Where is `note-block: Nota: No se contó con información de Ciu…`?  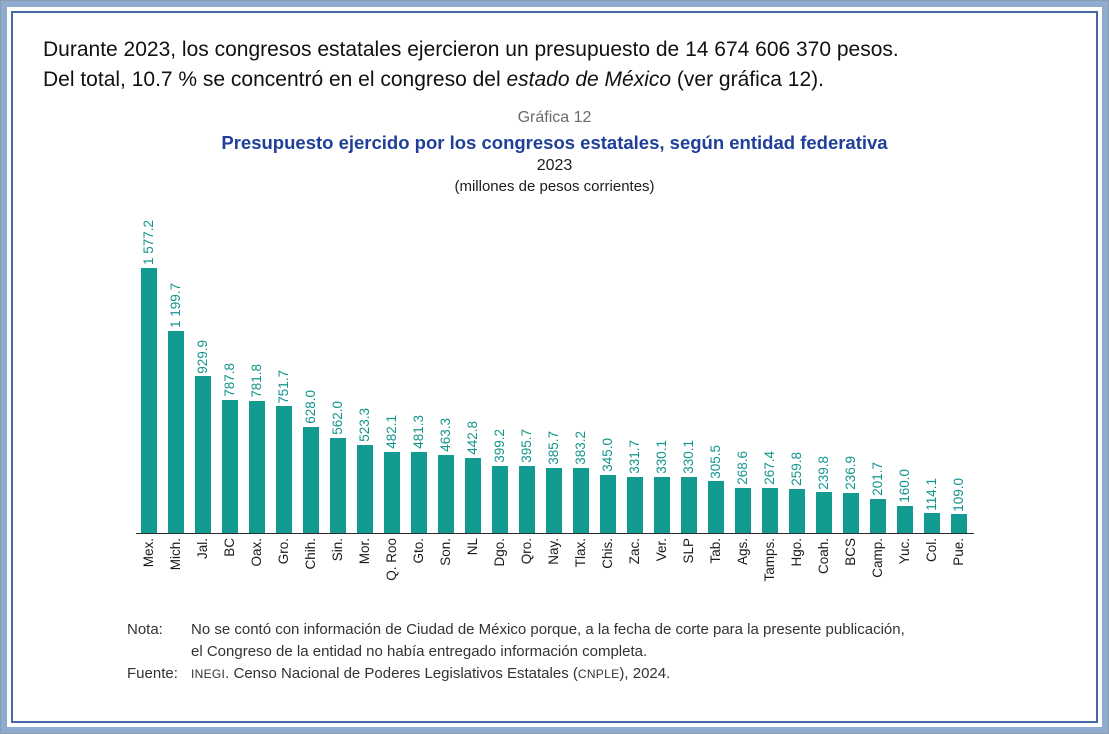 note-block: Nota: No se contó con información de Ciu… is located at coordinates (604, 652).